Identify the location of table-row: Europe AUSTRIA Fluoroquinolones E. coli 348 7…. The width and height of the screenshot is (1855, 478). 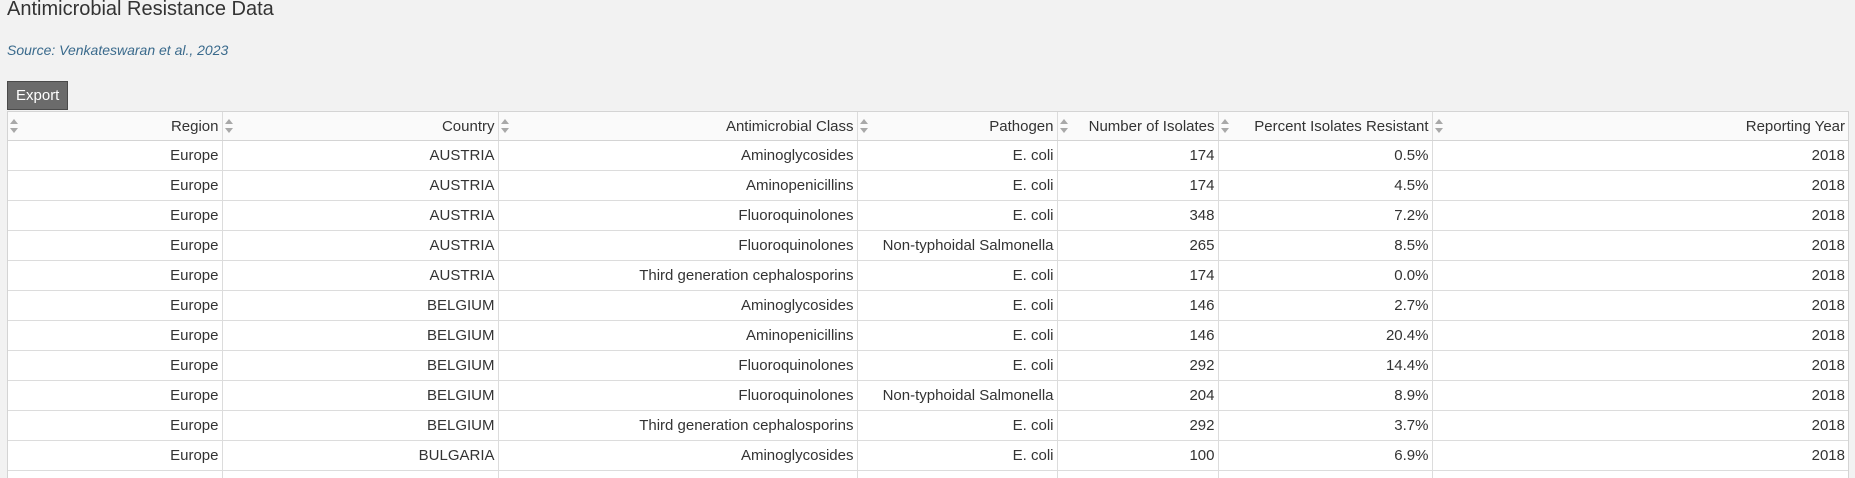
(928, 215).